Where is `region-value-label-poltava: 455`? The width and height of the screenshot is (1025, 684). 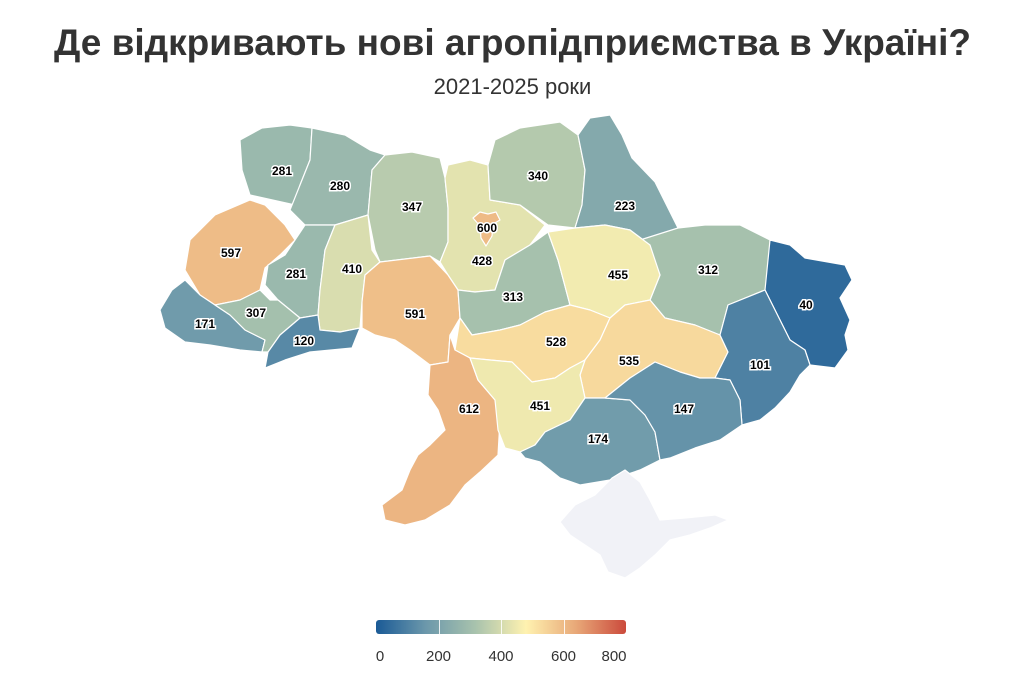
region-value-label-poltava: 455 is located at coordinates (618, 275).